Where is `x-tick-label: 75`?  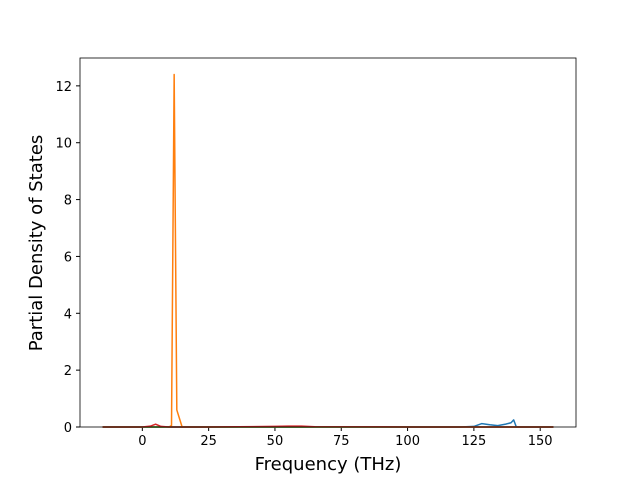 x-tick-label: 75 is located at coordinates (341, 441).